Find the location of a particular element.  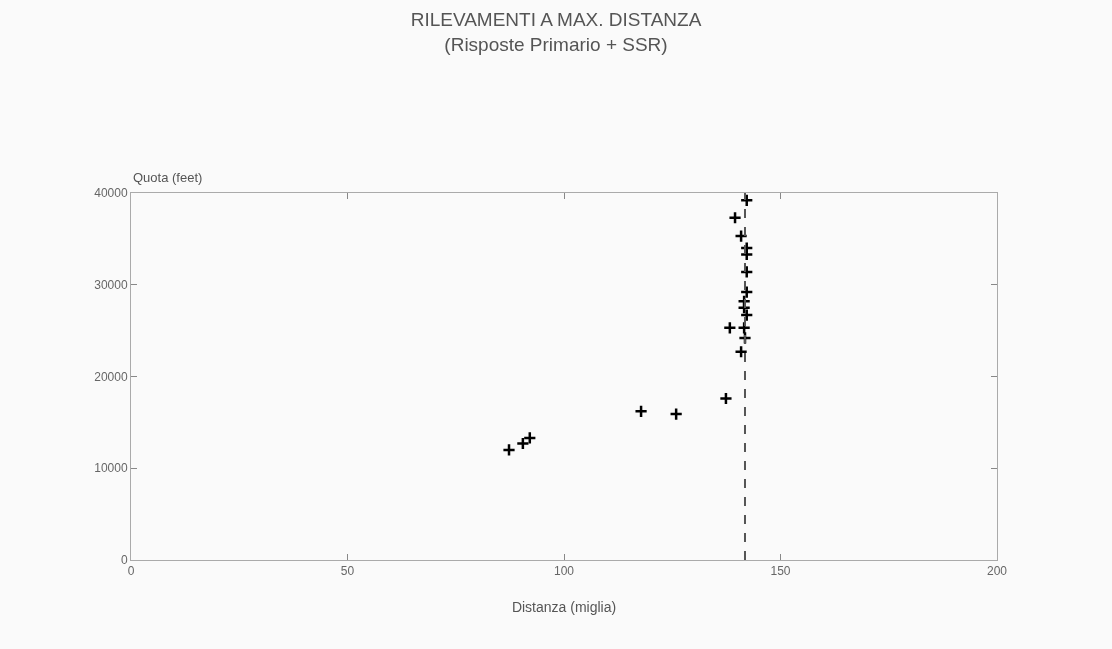

x-tick-label: 200 is located at coordinates (997, 571).